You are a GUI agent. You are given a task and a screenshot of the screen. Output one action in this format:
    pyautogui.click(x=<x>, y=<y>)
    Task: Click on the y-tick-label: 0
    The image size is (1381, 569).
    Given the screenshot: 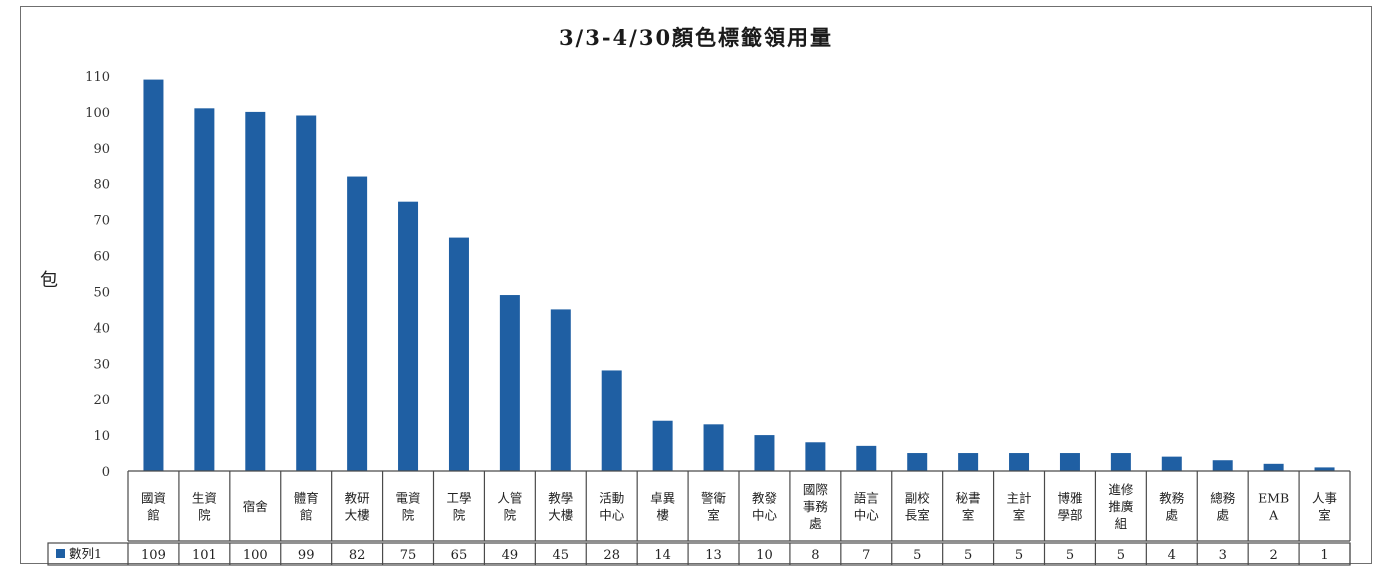 What is the action you would take?
    pyautogui.click(x=106, y=472)
    